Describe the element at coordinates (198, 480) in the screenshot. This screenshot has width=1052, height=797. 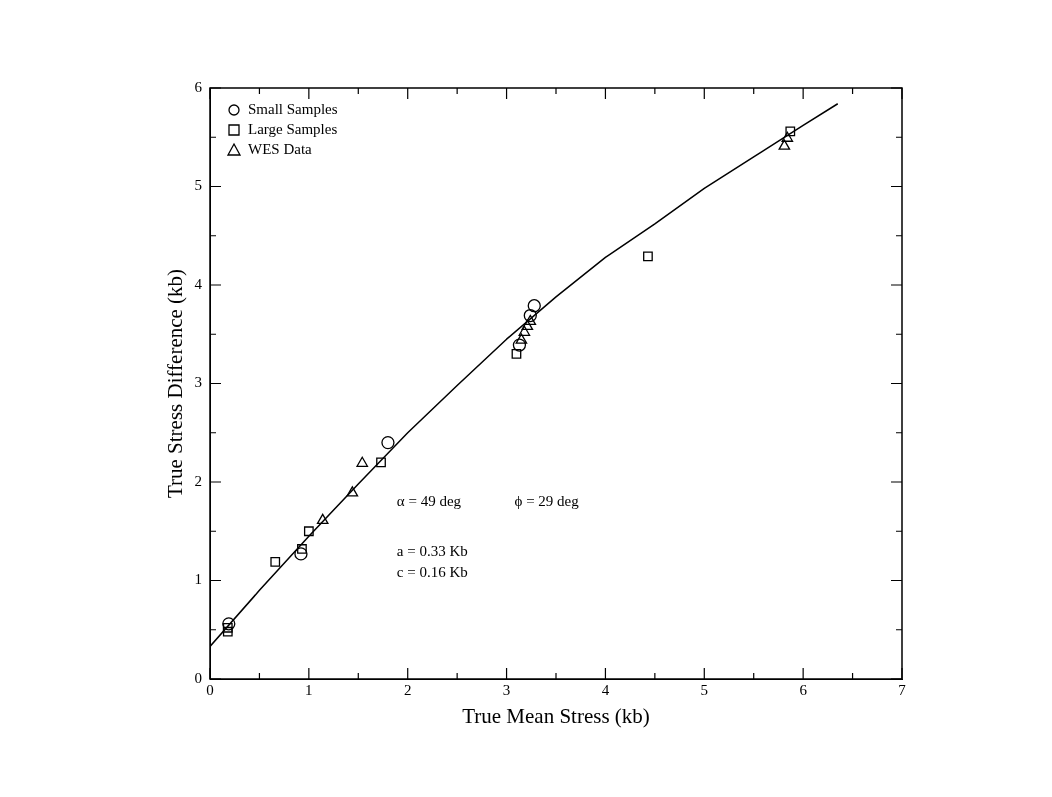
I see `y-tick-label: 2` at that location.